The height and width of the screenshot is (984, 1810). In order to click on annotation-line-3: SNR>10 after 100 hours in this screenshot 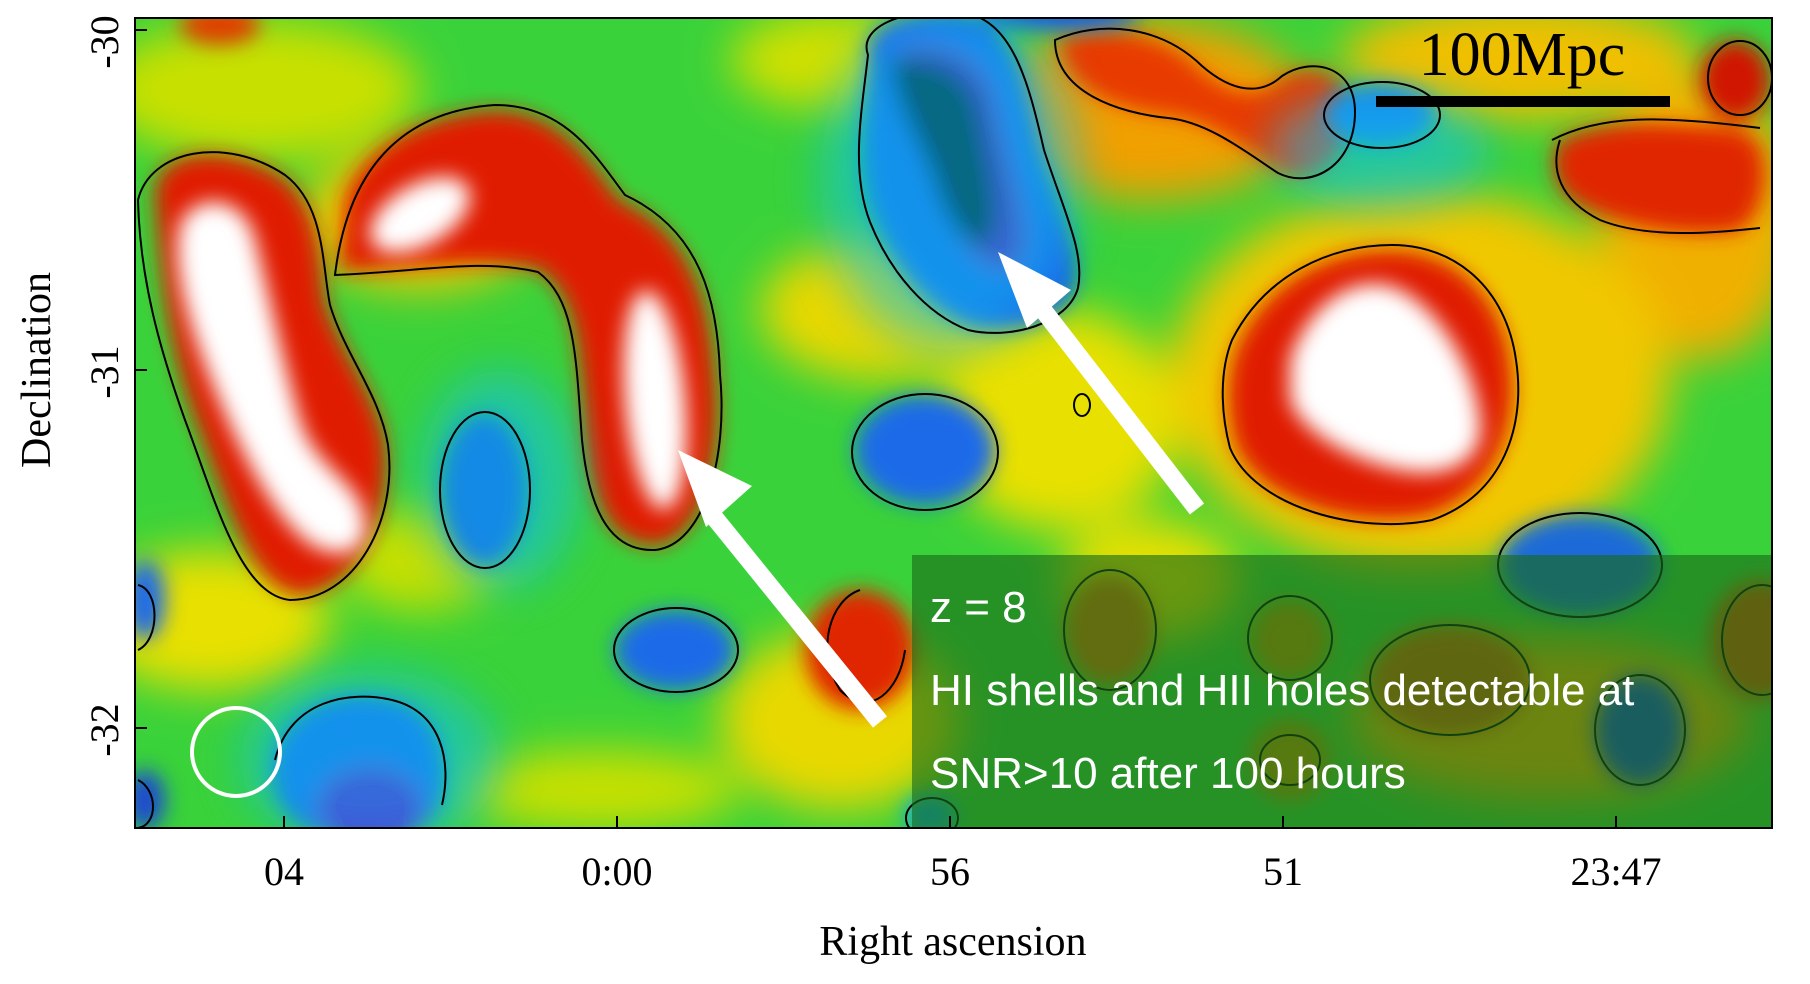, I will do `click(1168, 773)`.